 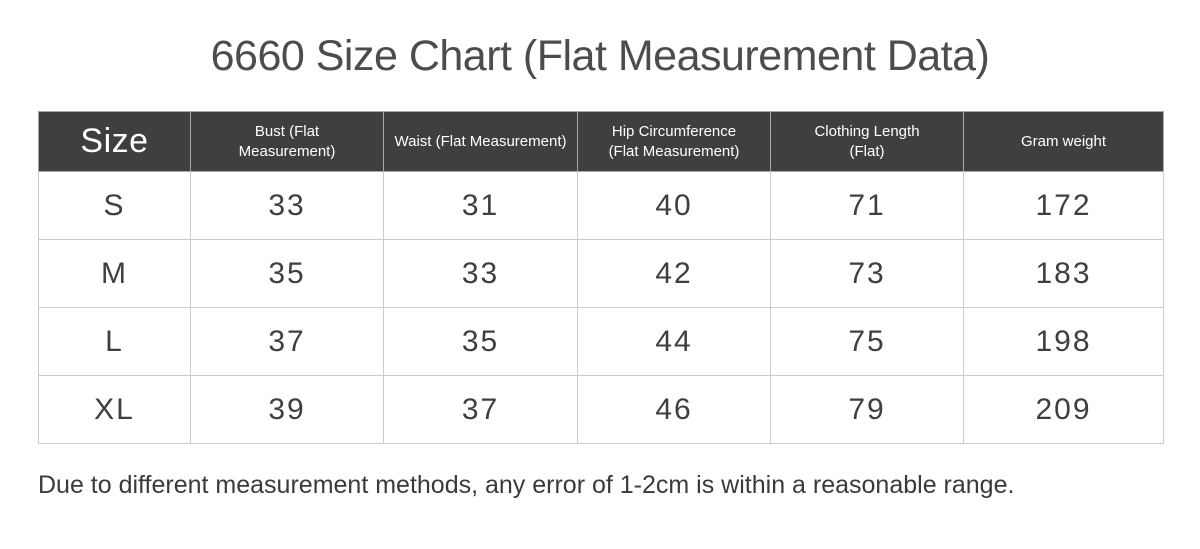 I want to click on header-label: Waist (Flat Measurement), so click(x=480, y=141).